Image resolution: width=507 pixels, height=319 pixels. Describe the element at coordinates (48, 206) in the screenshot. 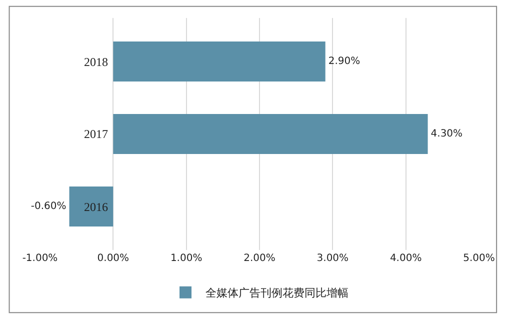

I see `data-label: -0.60%` at that location.